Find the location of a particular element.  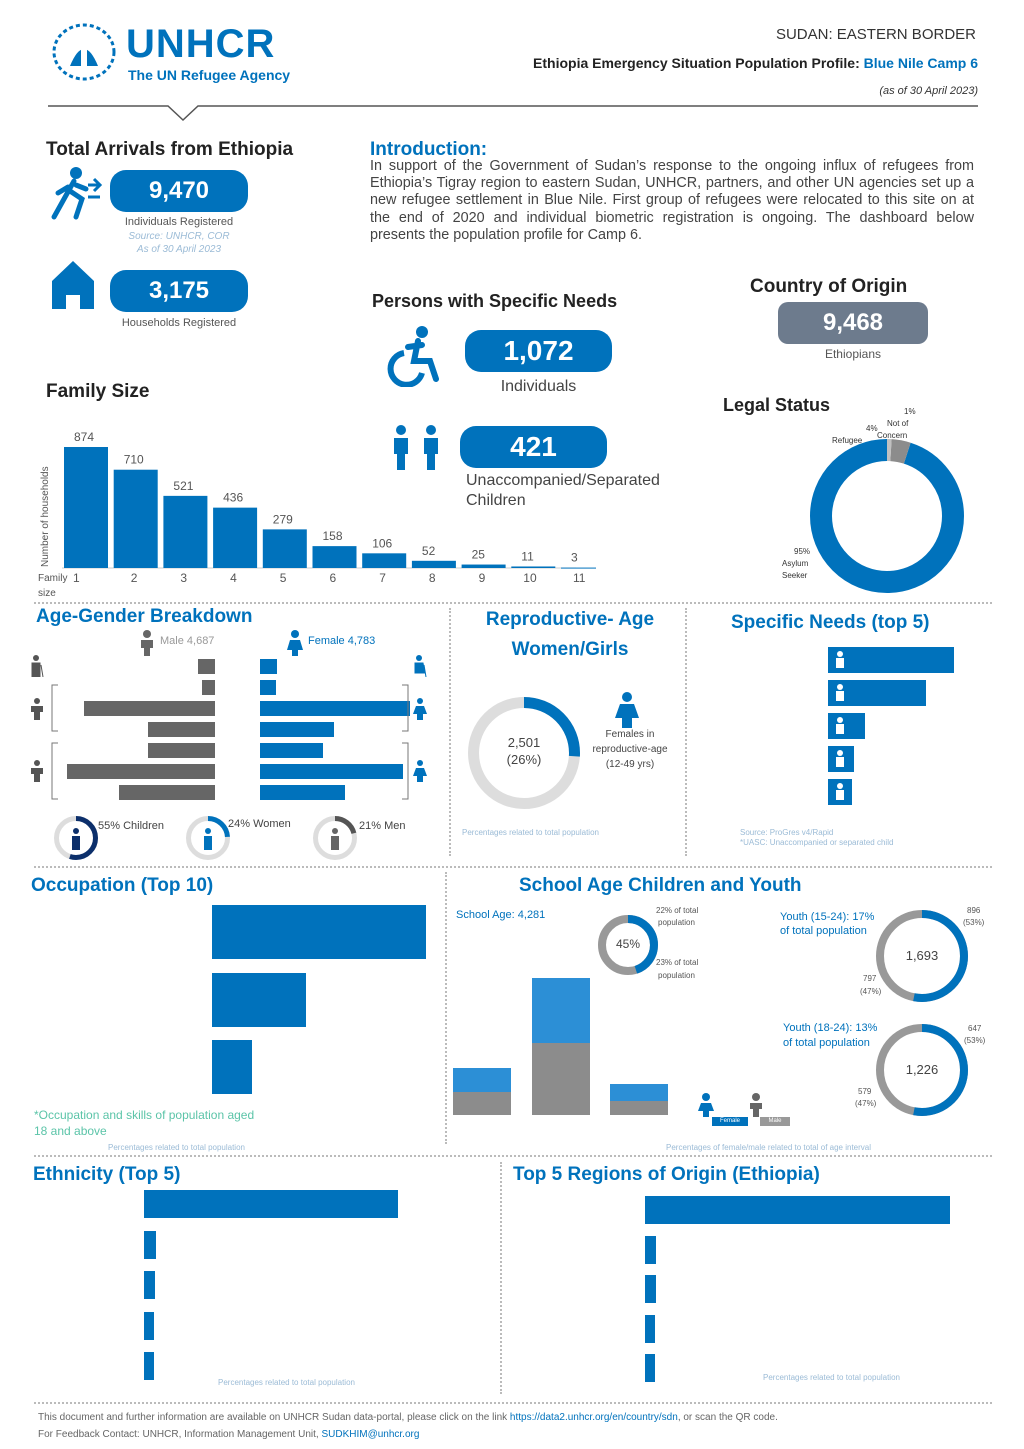

family-bar-value: 710 is located at coordinates (134, 460).